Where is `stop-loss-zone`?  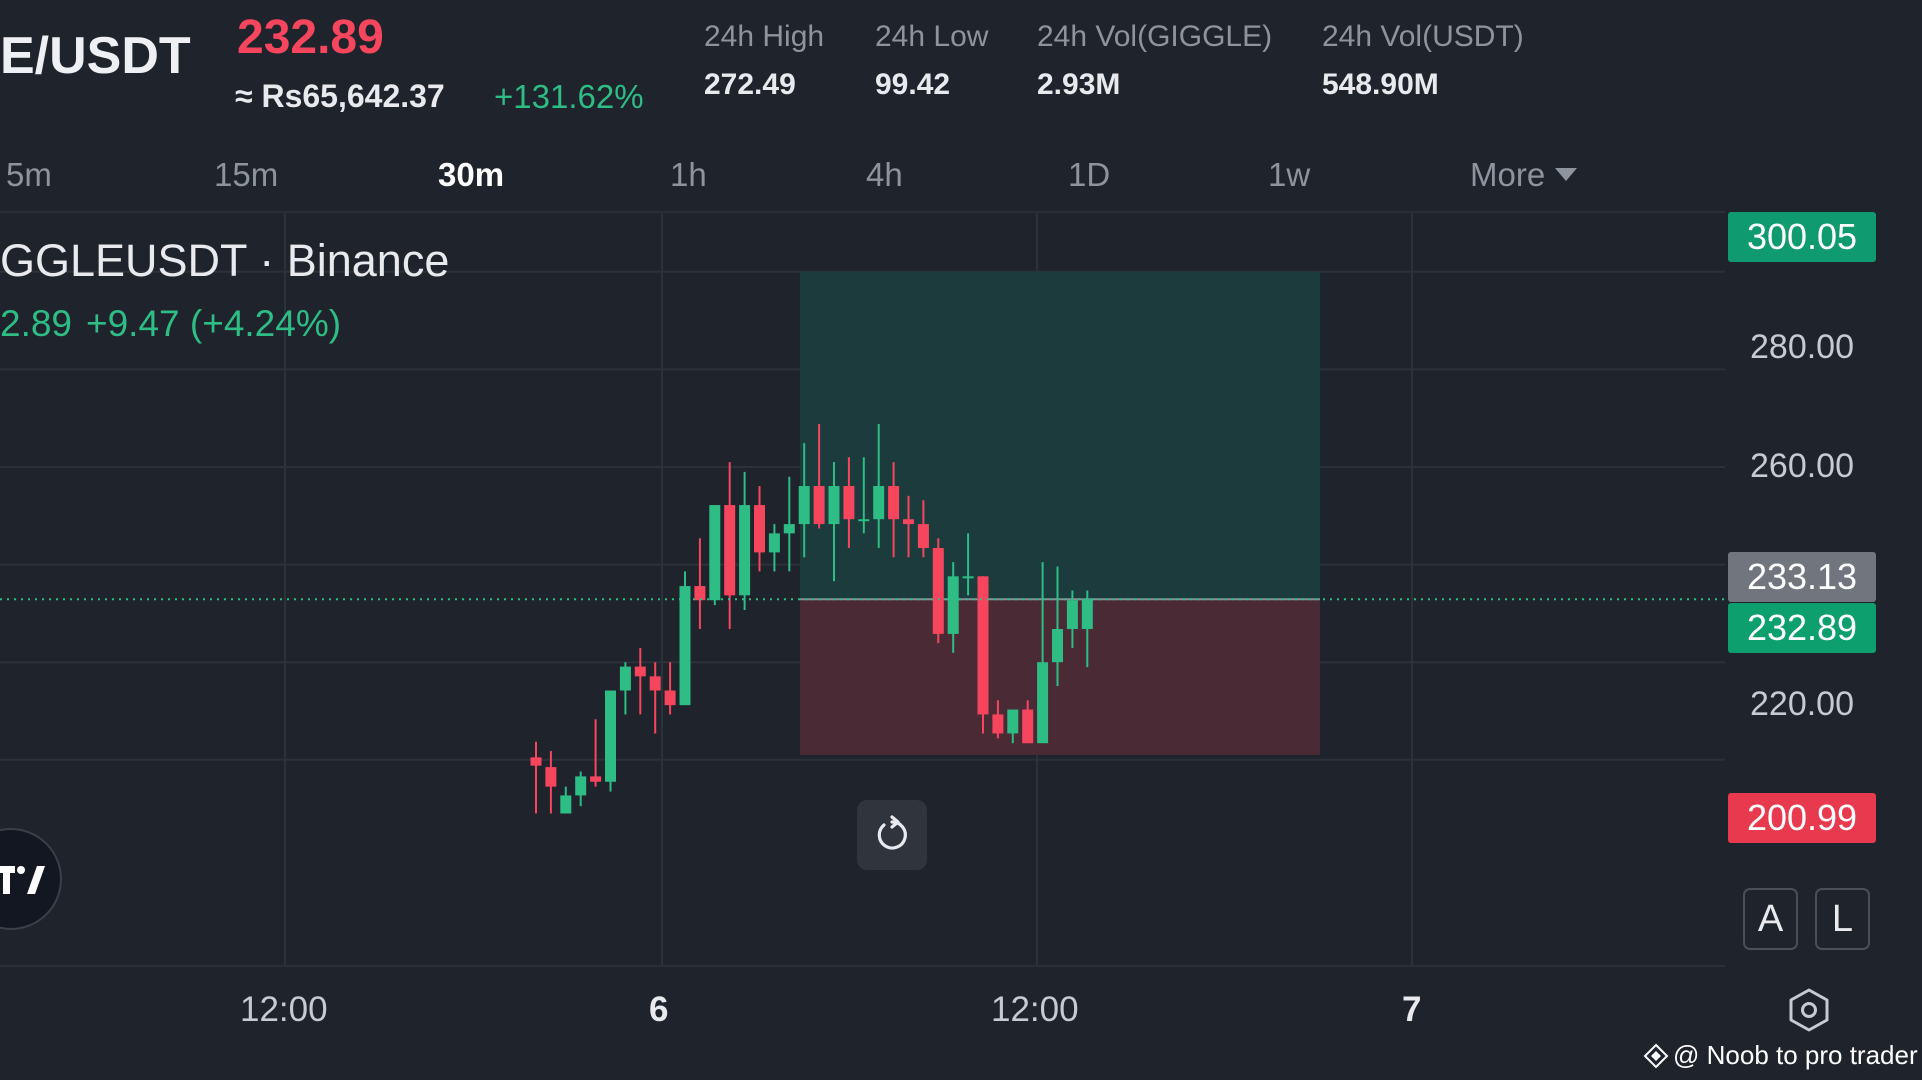
stop-loss-zone is located at coordinates (1060, 677).